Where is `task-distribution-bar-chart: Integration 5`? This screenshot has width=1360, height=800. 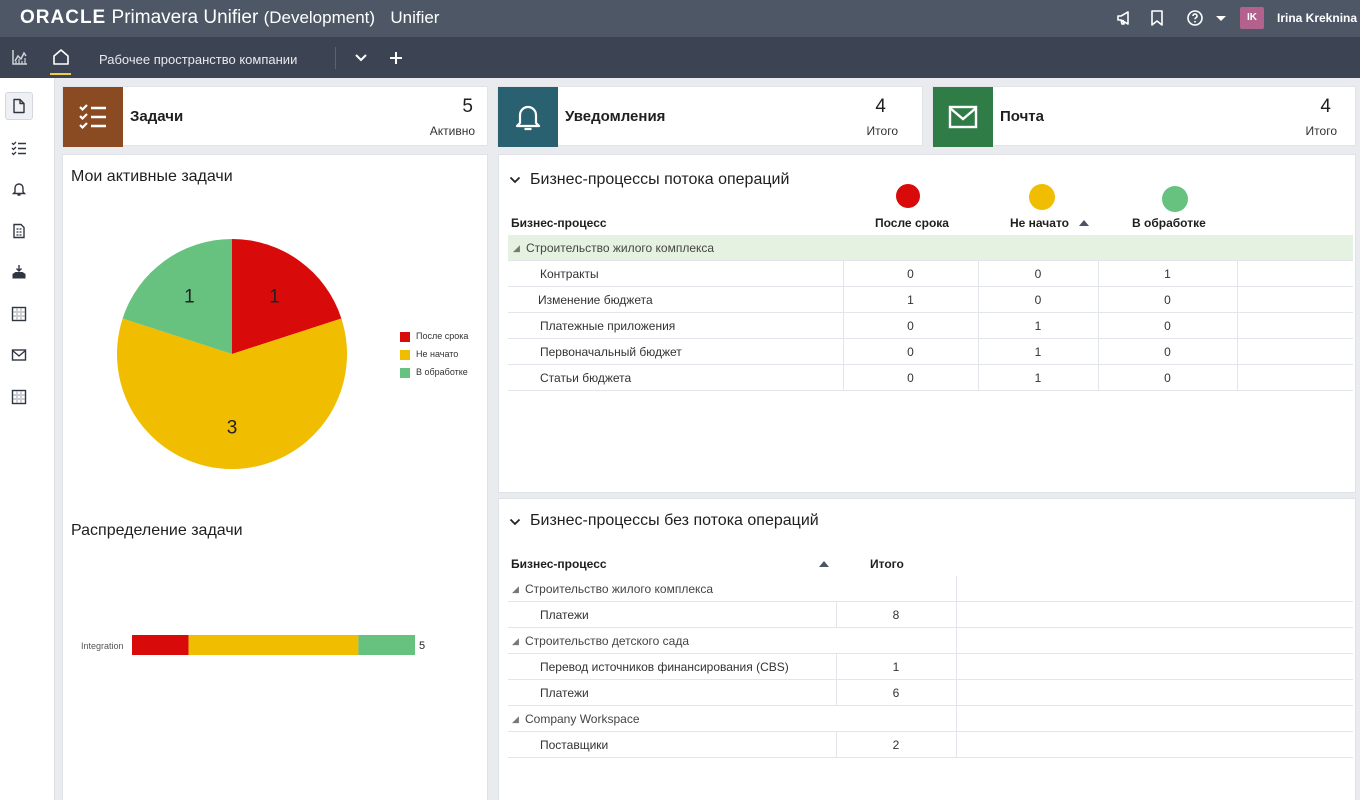
task-distribution-bar-chart: Integration 5 is located at coordinates (253, 645).